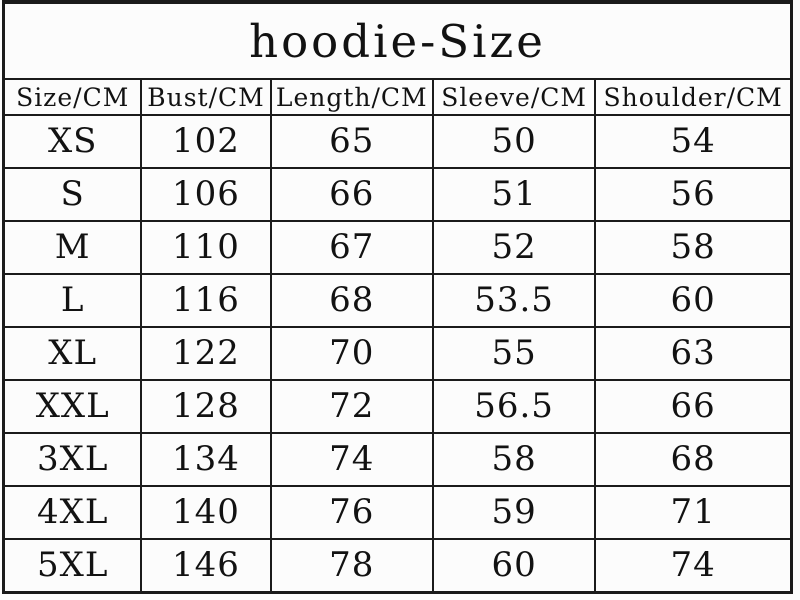  Describe the element at coordinates (206, 512) in the screenshot. I see `measurement-cell: 140` at that location.